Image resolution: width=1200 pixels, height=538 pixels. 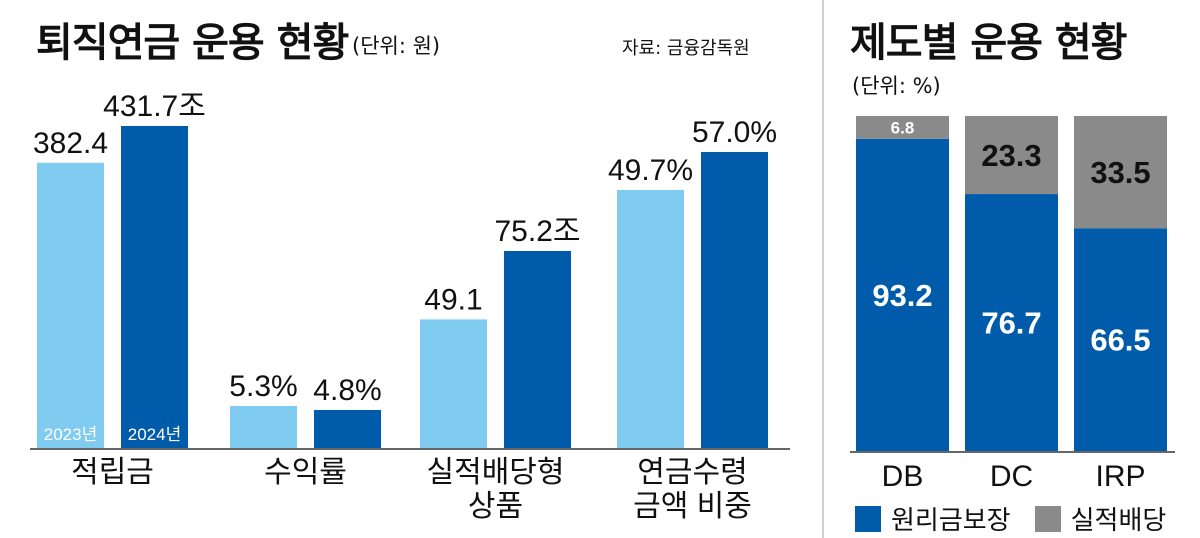 I want to click on legend-swatch-principal, so click(x=868, y=518).